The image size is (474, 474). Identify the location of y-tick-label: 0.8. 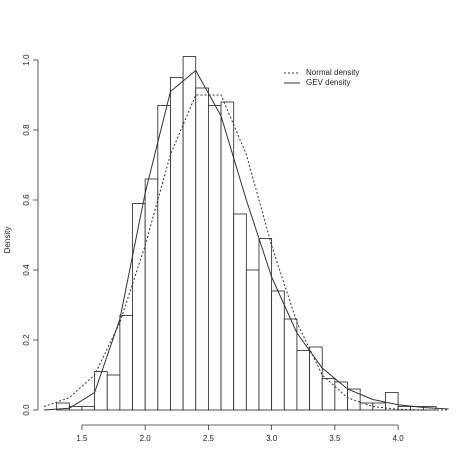
(26, 130).